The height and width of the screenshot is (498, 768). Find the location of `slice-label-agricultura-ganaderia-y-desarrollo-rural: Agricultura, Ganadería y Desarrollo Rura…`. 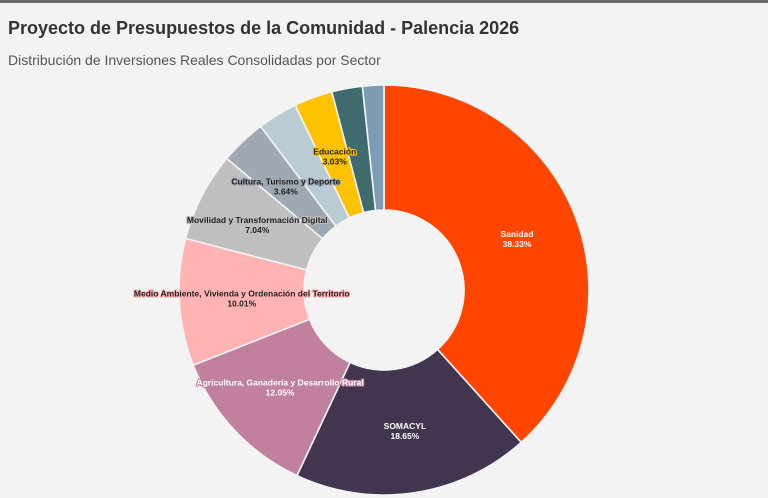

slice-label-agricultura-ganaderia-y-desarrollo-rural: Agricultura, Ganadería y Desarrollo Rura… is located at coordinates (279, 388).